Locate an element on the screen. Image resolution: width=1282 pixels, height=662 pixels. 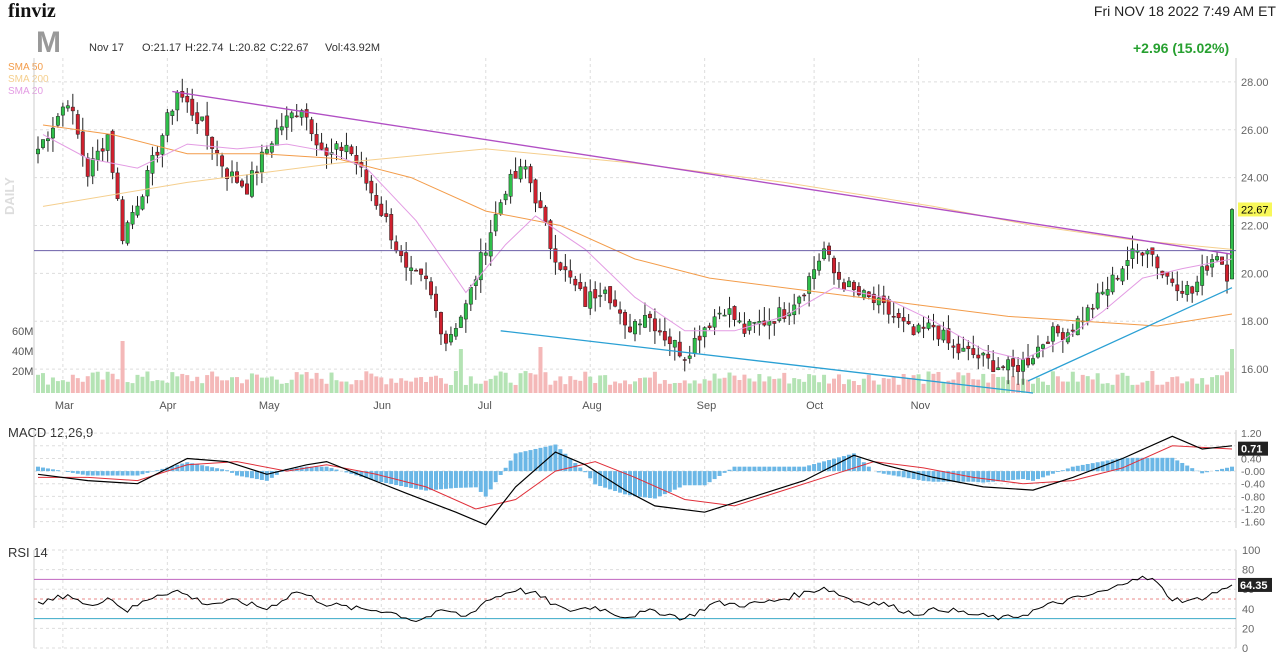
x-tick-label: Jul is located at coordinates (485, 406).